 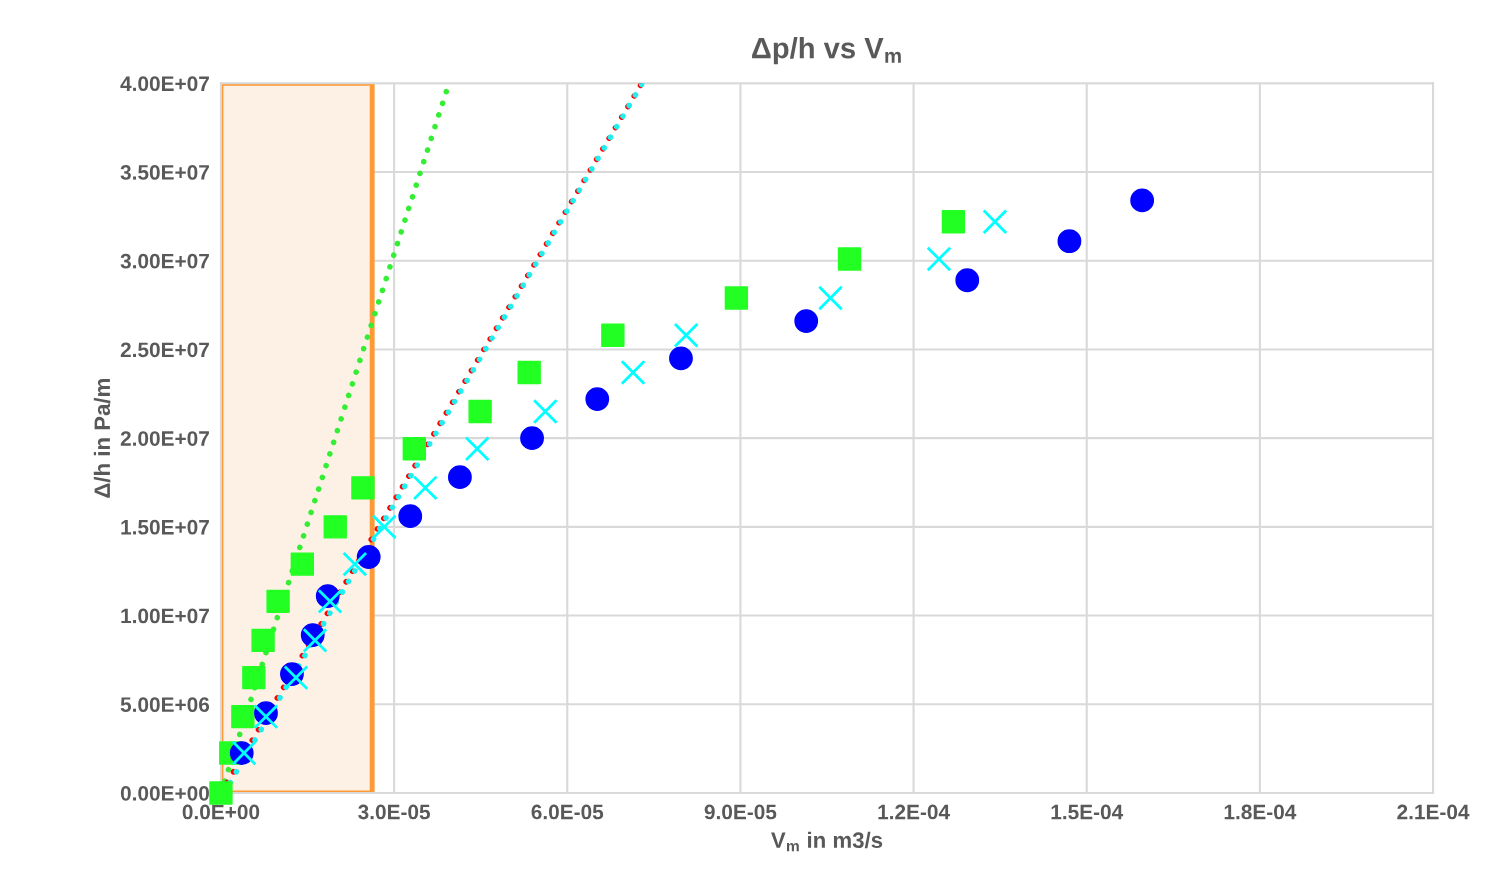 I want to click on x-tick-label: 3.0E-05, so click(x=394, y=812).